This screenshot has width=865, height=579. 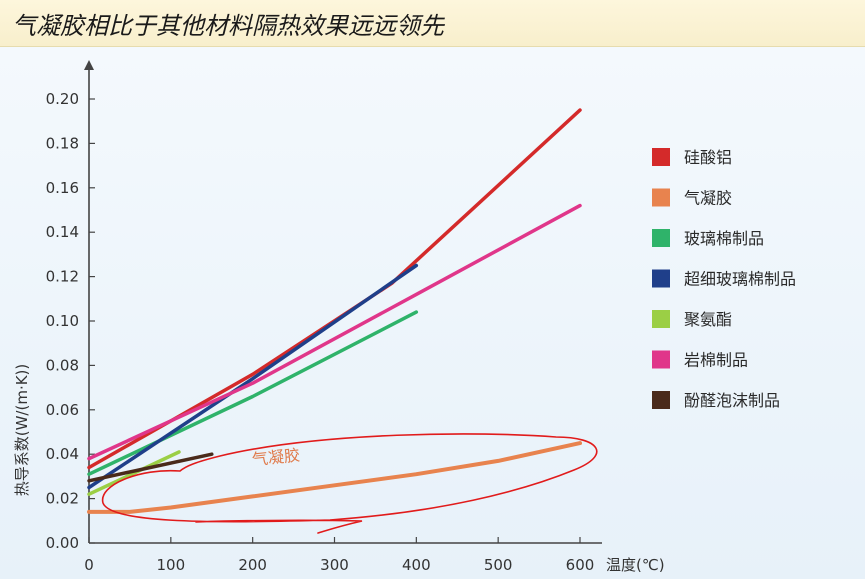 What do you see at coordinates (62, 454) in the screenshot?
I see `y-tick-label: 0.04` at bounding box center [62, 454].